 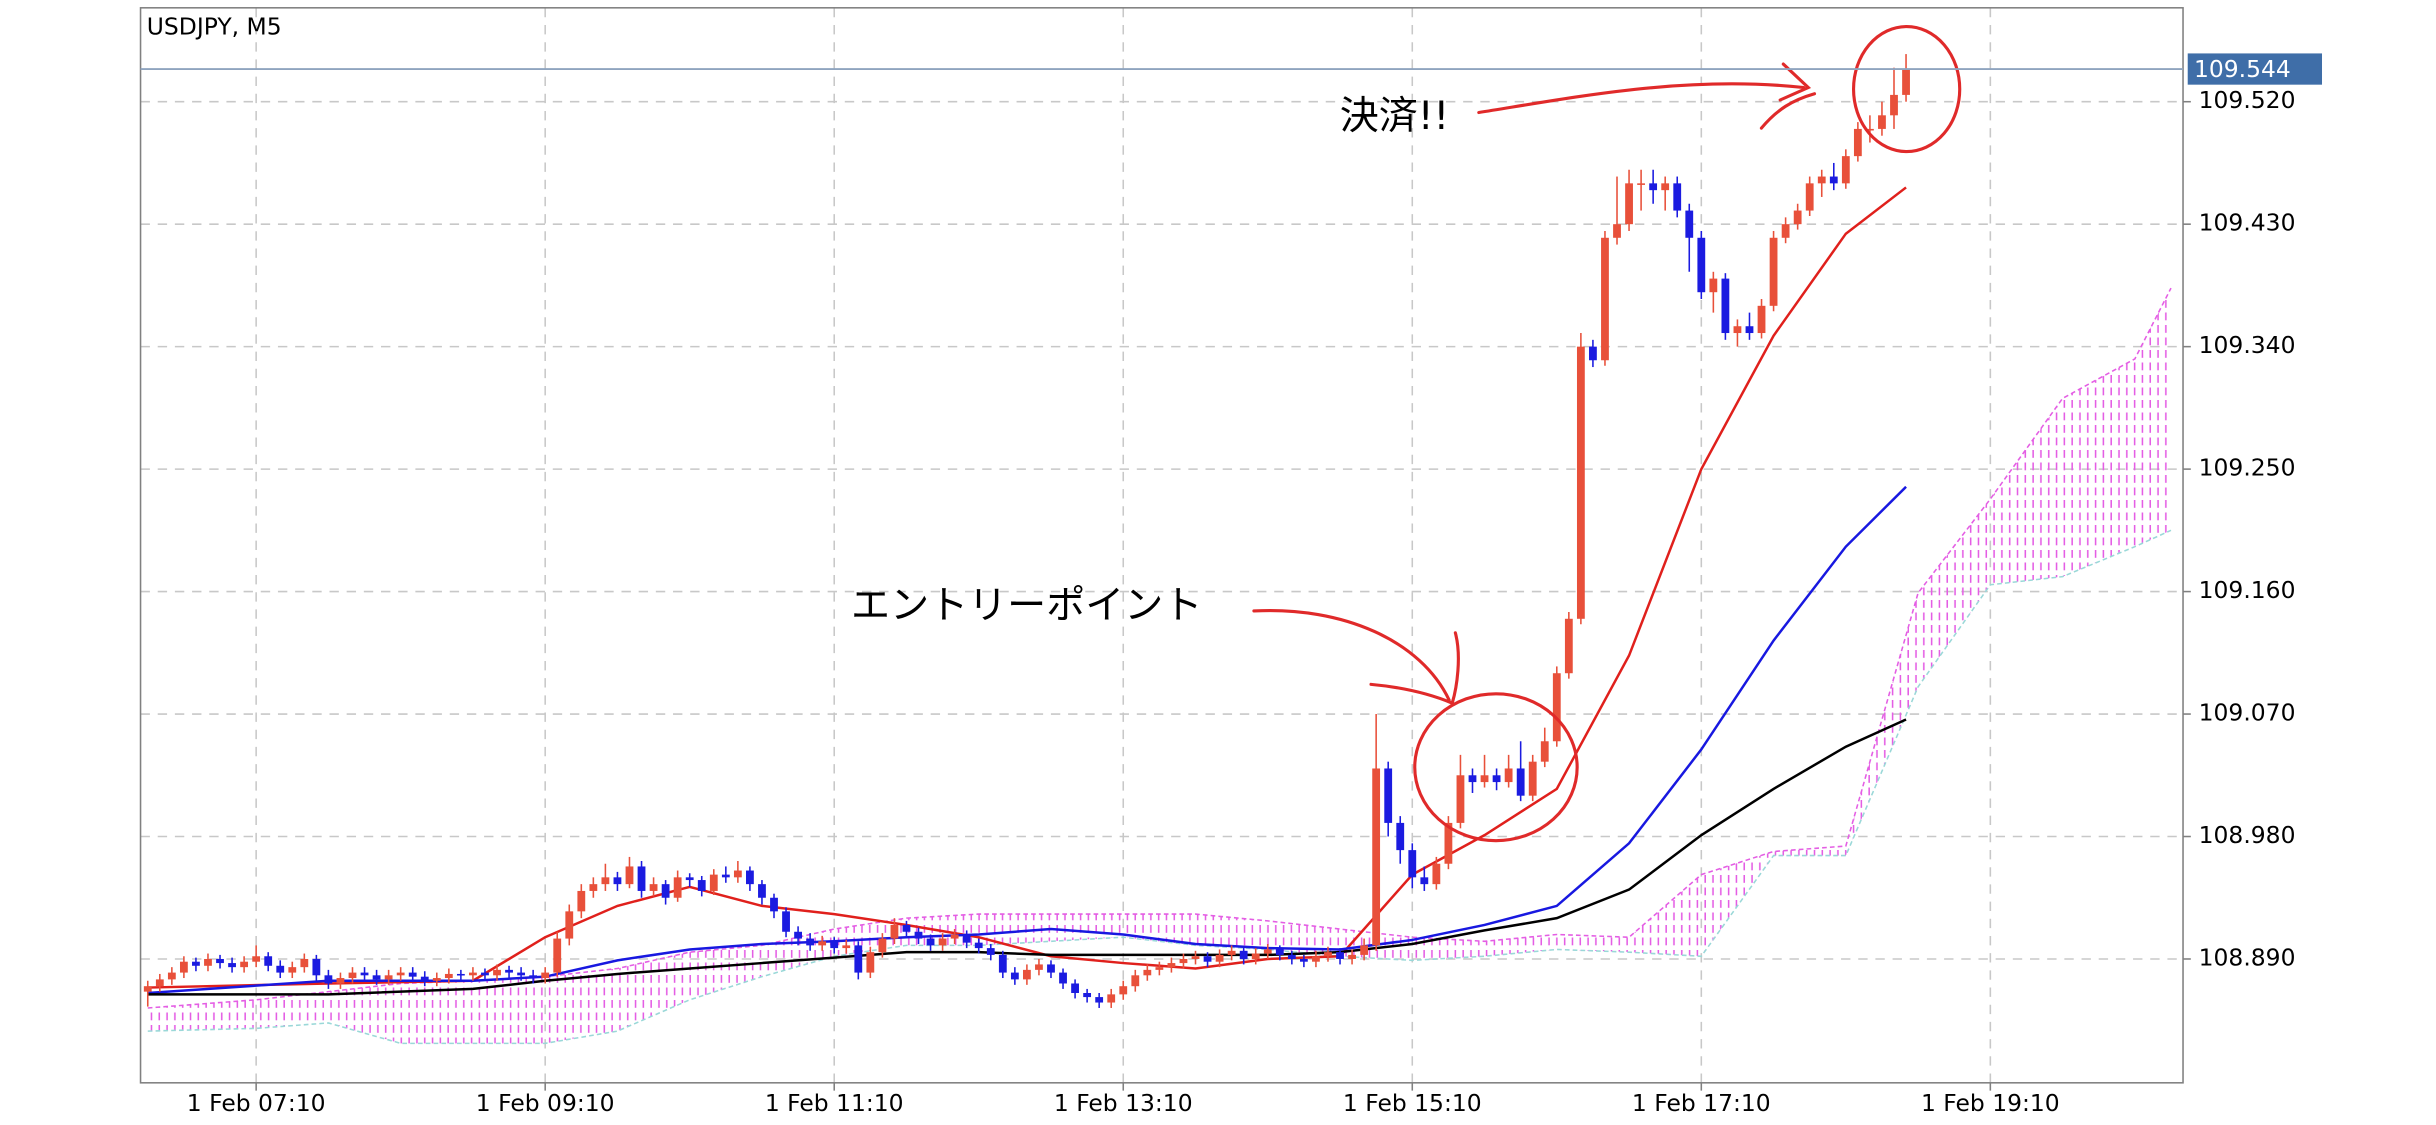 I want to click on y-tick-label: 108.890, so click(x=2247, y=957).